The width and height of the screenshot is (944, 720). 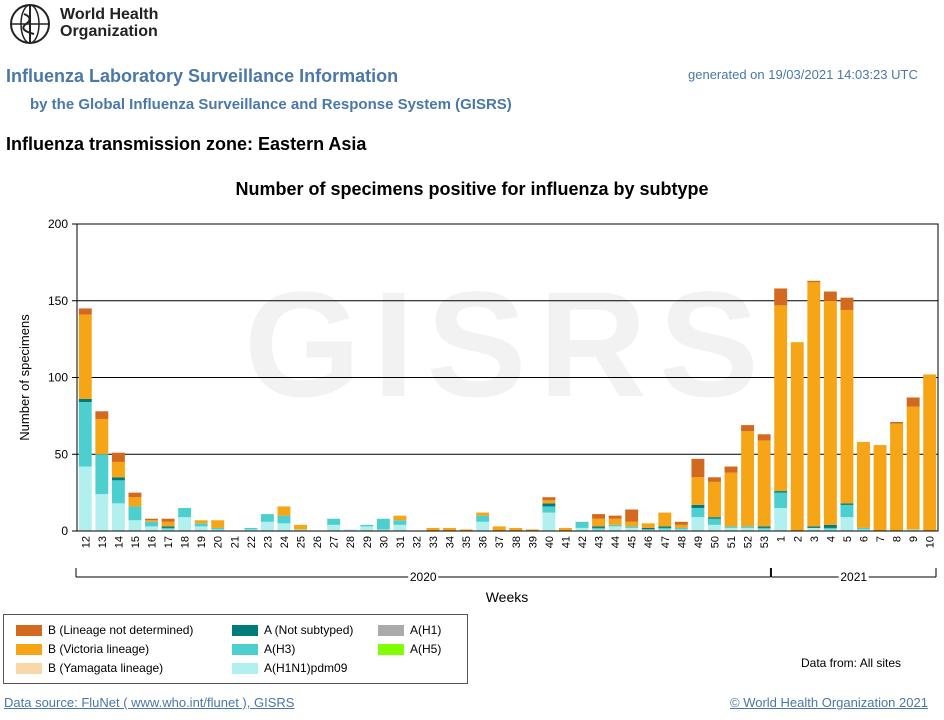 I want to click on legend-item: A (Not subtyped), so click(x=292, y=630).